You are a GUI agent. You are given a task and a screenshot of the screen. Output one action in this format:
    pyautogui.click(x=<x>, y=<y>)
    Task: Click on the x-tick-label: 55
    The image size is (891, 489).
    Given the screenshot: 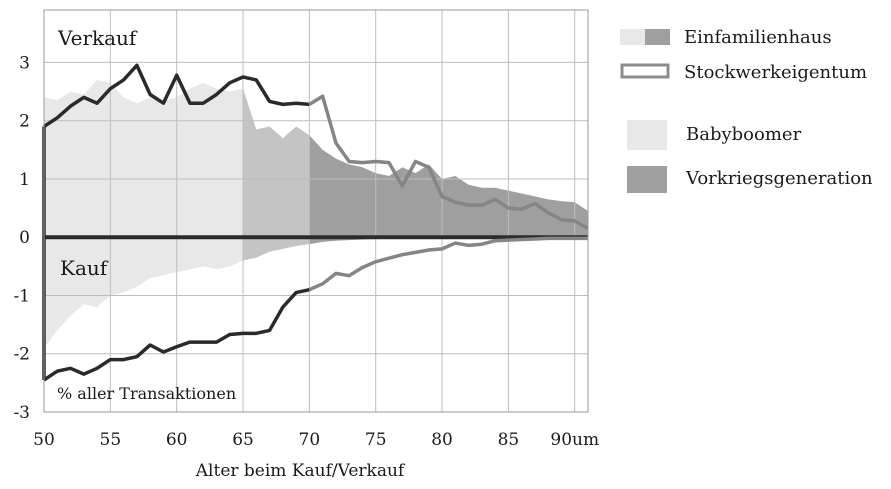 What is the action you would take?
    pyautogui.click(x=111, y=440)
    